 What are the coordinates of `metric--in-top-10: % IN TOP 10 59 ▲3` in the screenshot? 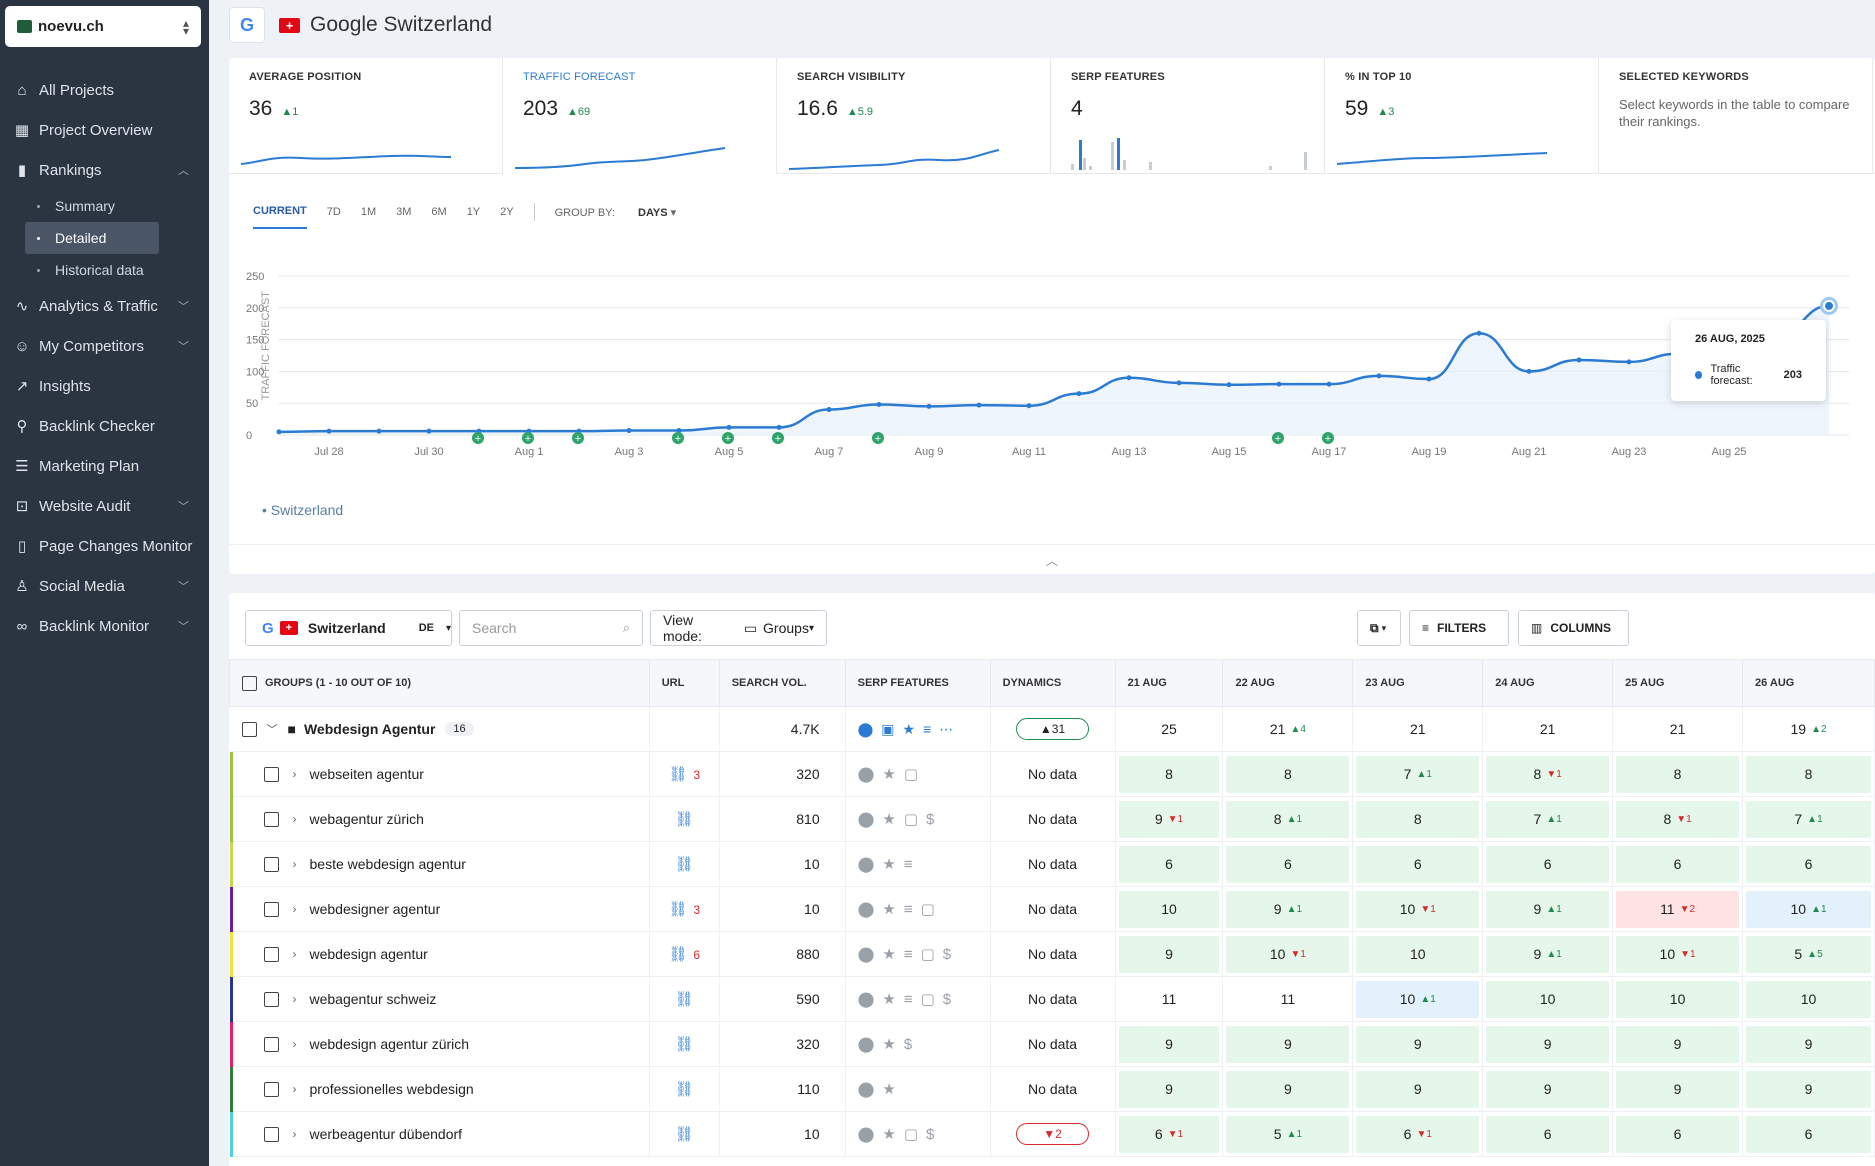 It's located at (1462, 116).